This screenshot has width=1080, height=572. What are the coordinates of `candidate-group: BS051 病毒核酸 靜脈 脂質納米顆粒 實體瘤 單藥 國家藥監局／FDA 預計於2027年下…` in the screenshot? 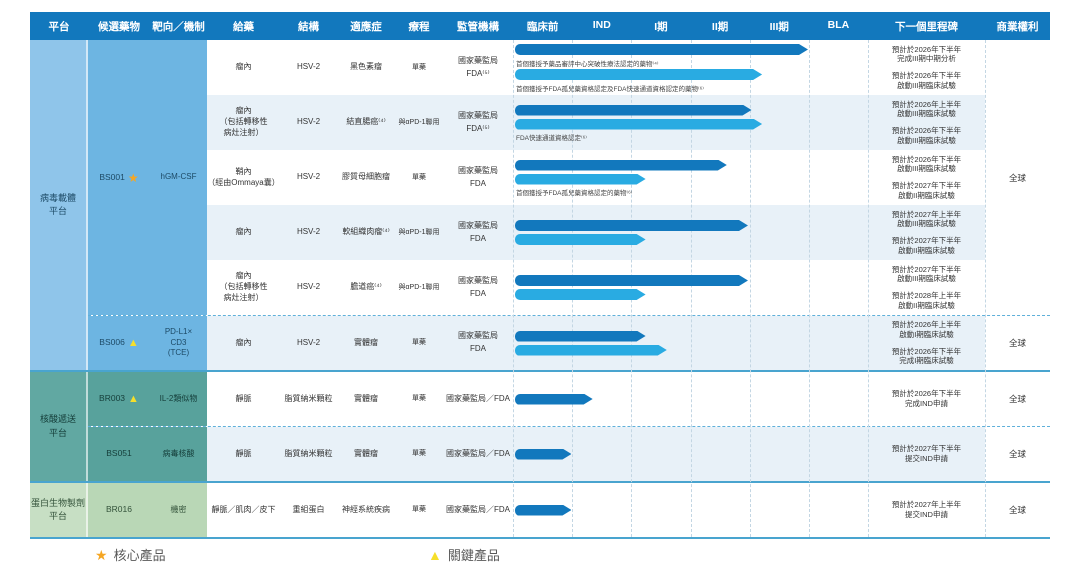 It's located at (569, 453).